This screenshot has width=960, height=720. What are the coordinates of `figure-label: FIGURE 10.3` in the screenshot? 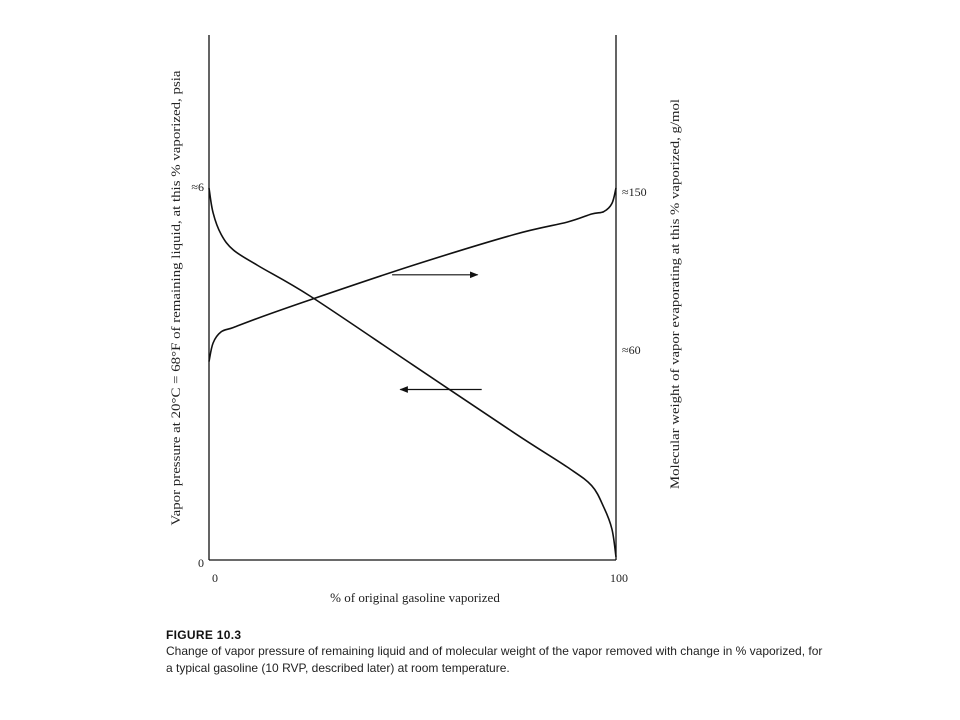 It's located at (204, 635).